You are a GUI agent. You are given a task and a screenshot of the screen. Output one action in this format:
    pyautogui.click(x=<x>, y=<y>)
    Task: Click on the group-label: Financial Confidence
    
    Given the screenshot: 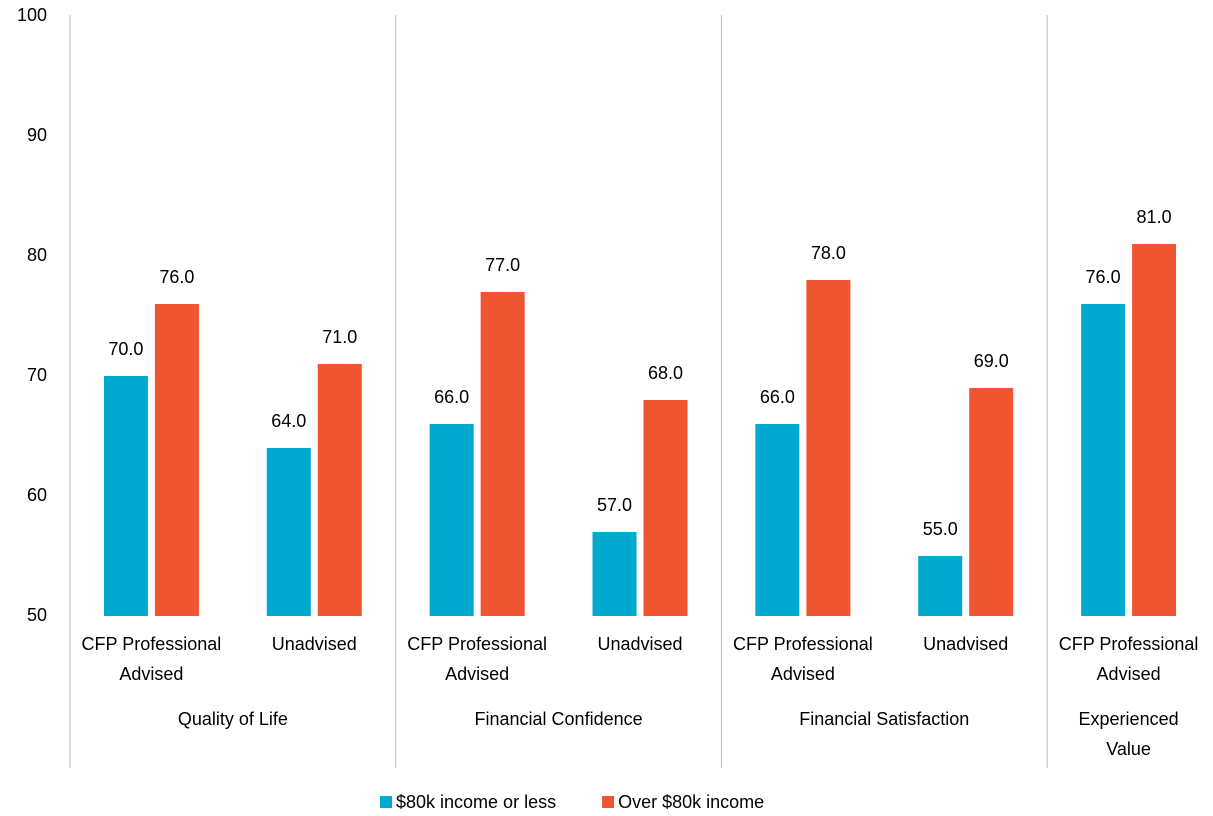 What is the action you would take?
    pyautogui.click(x=559, y=719)
    